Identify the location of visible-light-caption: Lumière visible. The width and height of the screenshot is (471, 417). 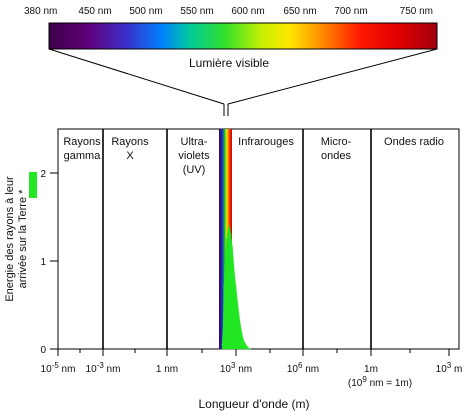
(229, 63).